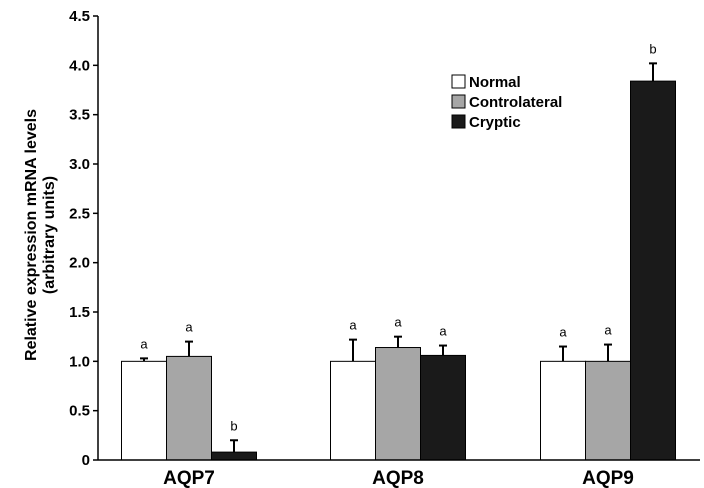 Image resolution: width=704 pixels, height=488 pixels. I want to click on x-tick-label: AQP7, so click(189, 478).